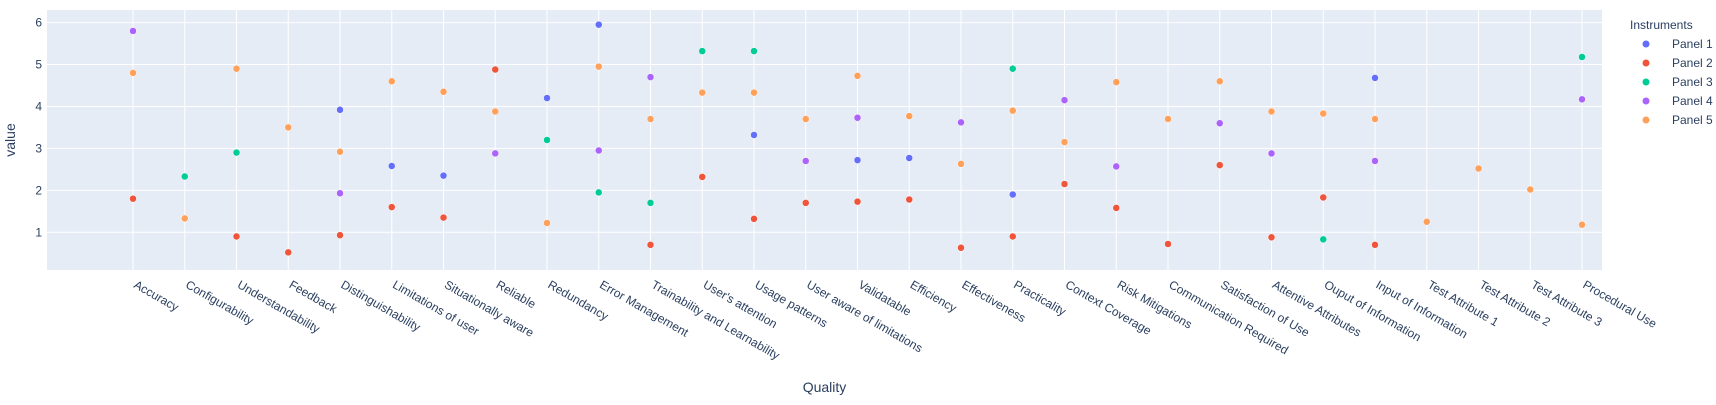 The width and height of the screenshot is (1716, 405). I want to click on y-tick-label: 2, so click(38, 190).